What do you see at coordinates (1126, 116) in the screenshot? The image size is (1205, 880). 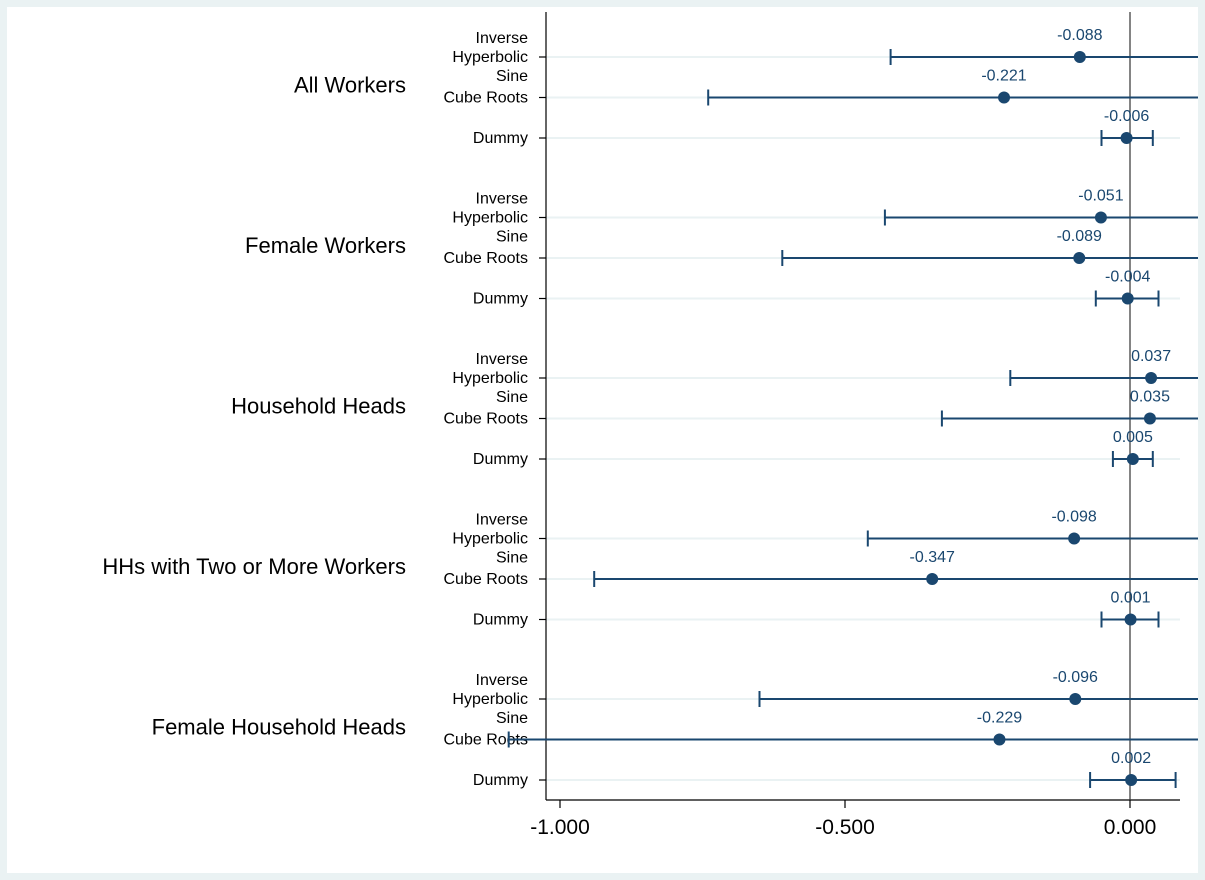 I see `estimate-label: -0.006` at bounding box center [1126, 116].